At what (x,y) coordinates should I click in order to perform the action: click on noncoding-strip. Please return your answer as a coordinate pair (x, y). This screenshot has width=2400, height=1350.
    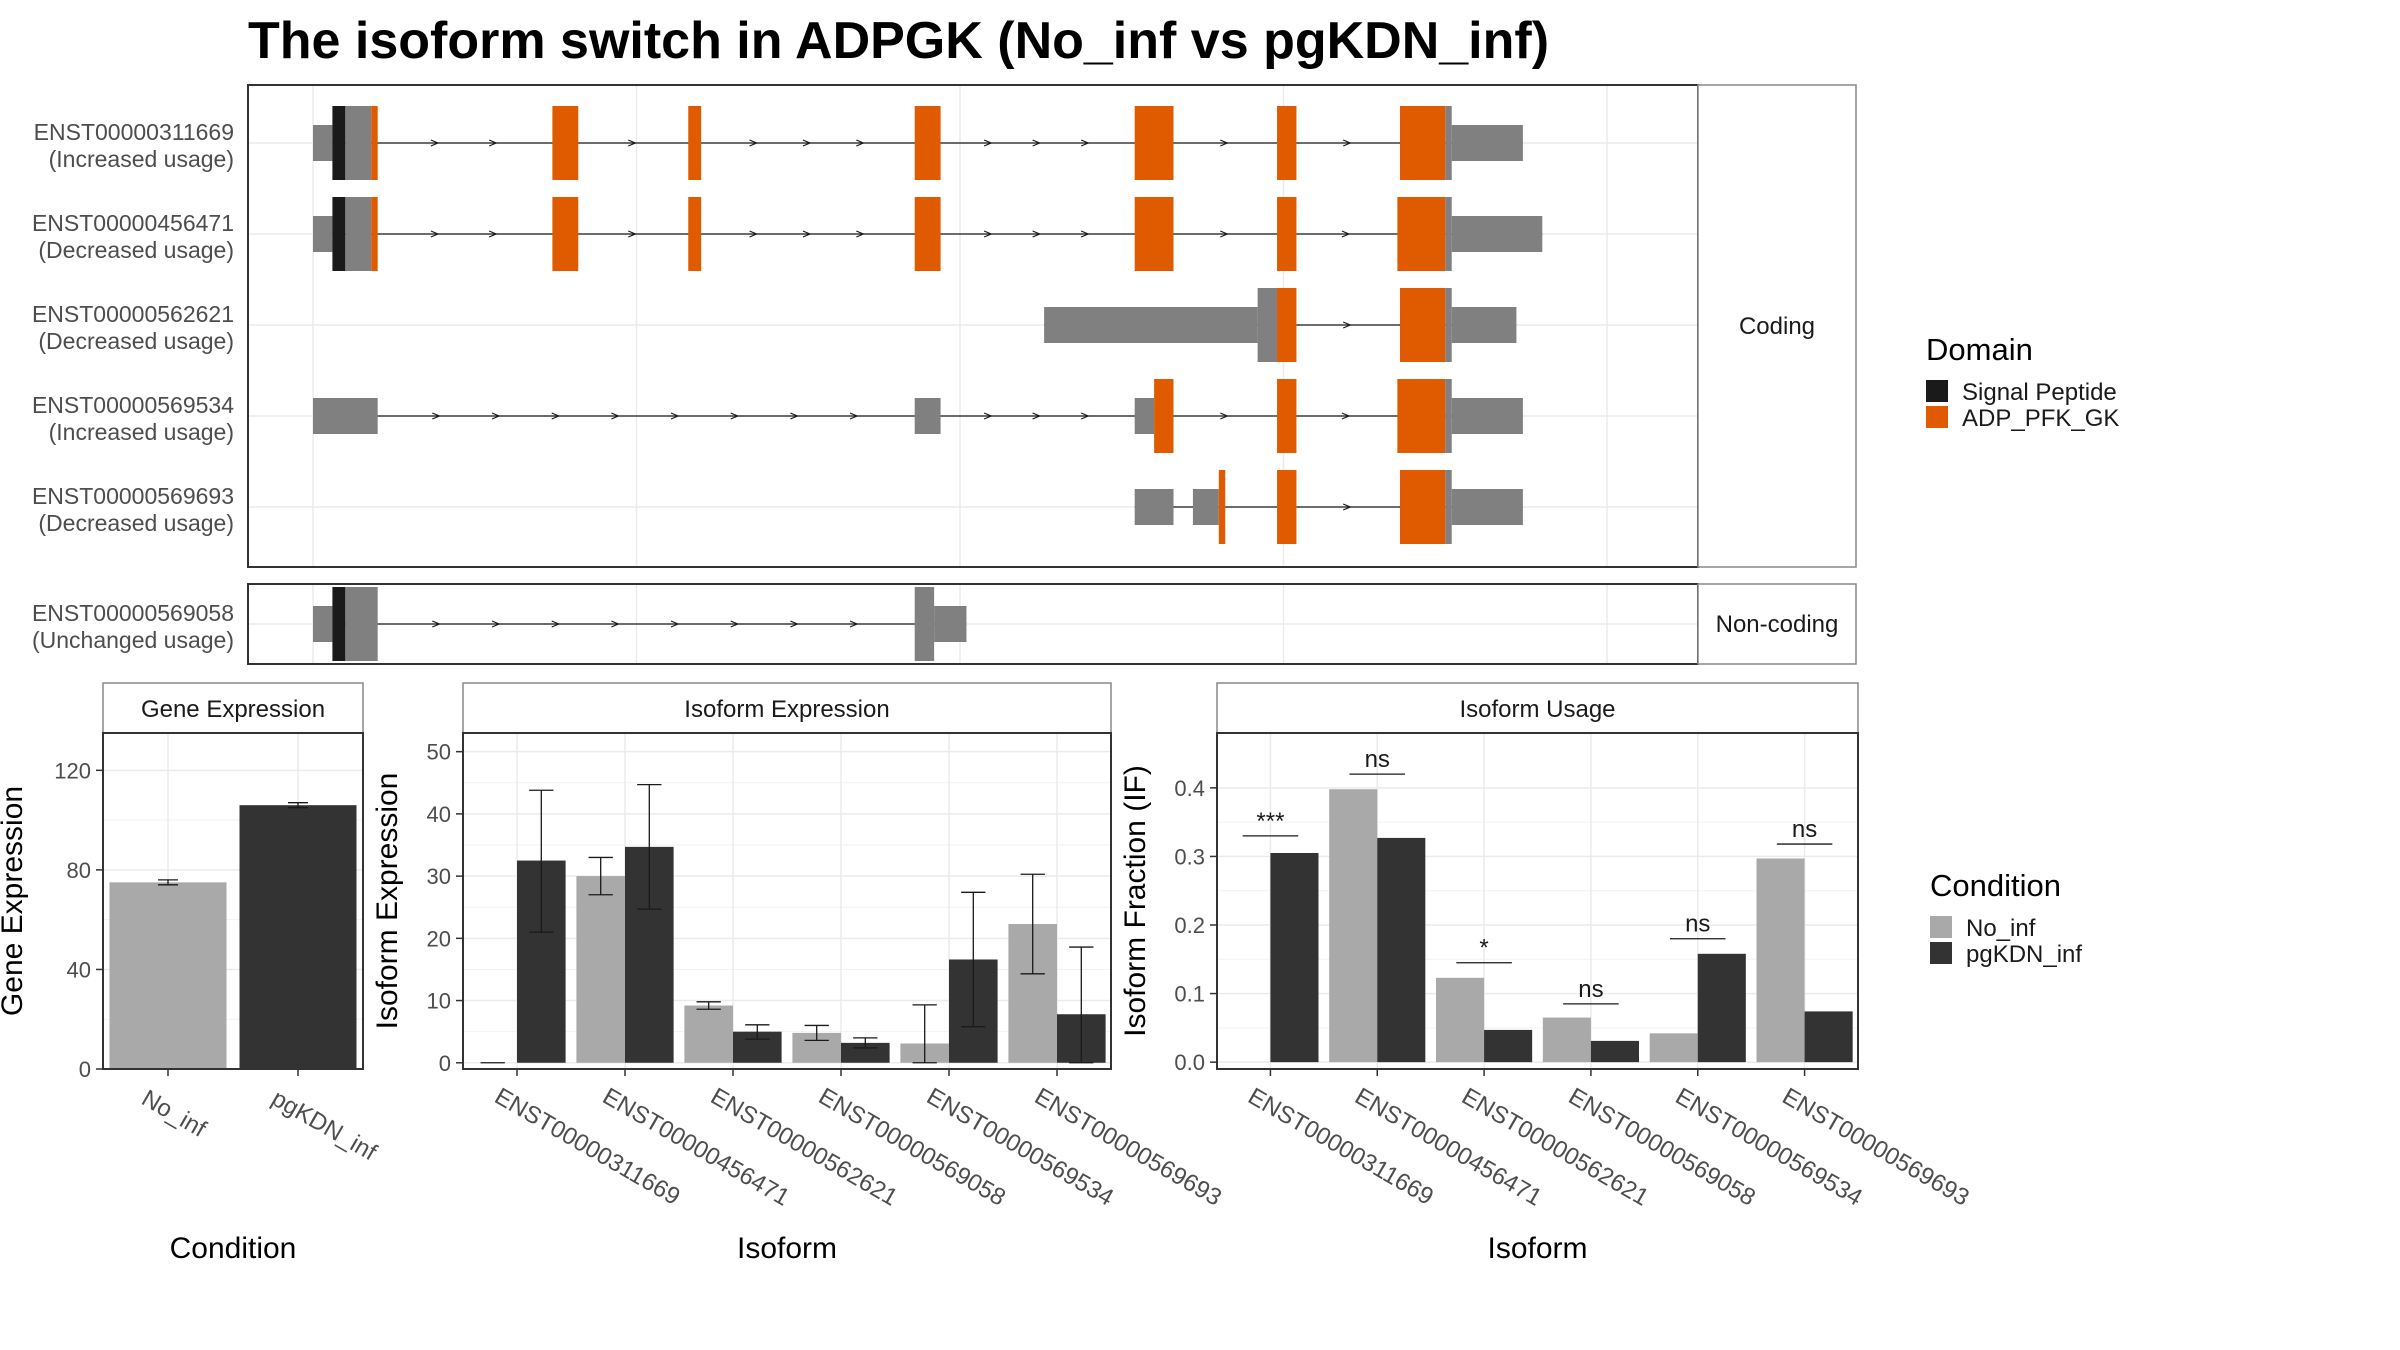
    Looking at the image, I should click on (1777, 624).